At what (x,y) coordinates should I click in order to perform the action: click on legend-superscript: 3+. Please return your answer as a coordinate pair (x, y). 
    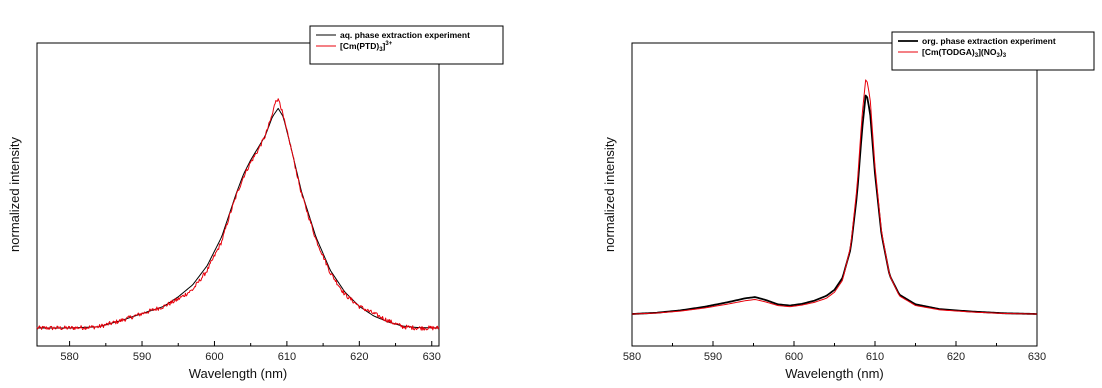
    Looking at the image, I should click on (388, 44).